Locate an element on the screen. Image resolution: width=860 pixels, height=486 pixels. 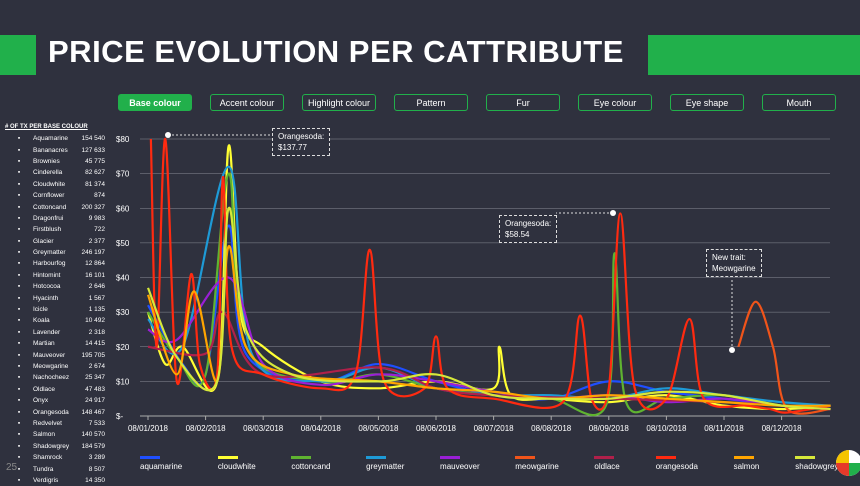
list-item: ▪ Redvelvet 7 533 is located at coordinates (55, 423).